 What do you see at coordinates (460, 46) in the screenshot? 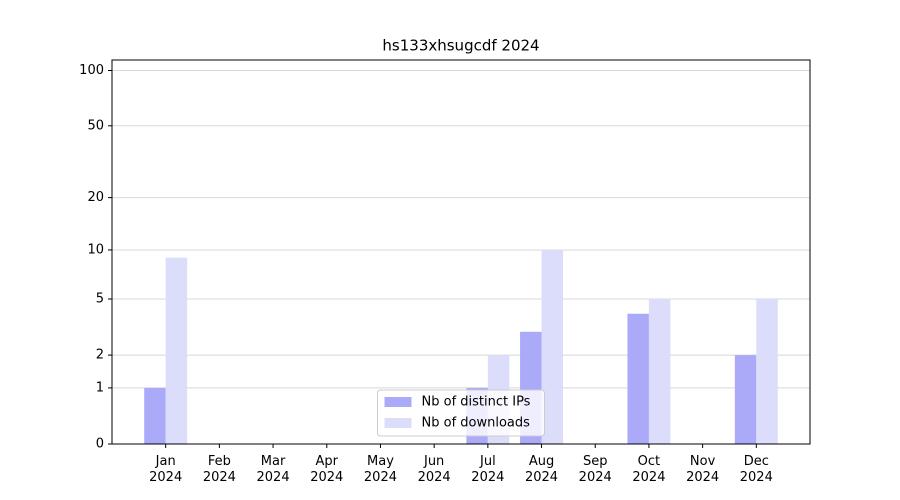
I see `chart-title: hs133xhsugcdf 2024` at bounding box center [460, 46].